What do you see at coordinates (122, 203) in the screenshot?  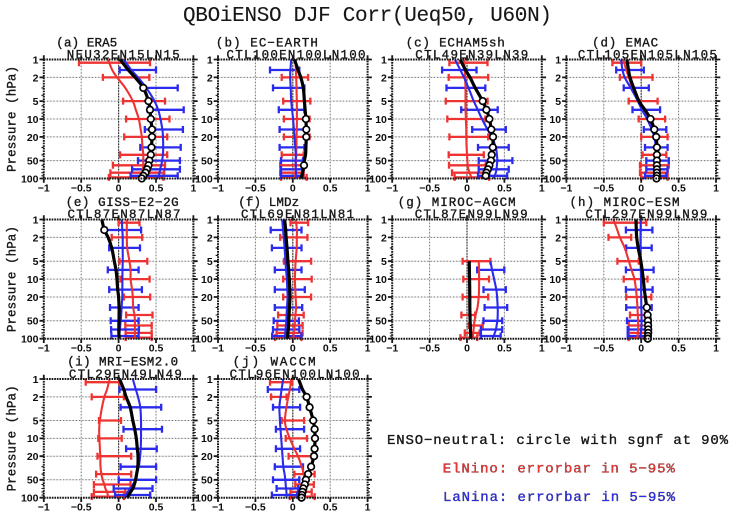 I see `svg-text: (e) GISS−E2−2G` at bounding box center [122, 203].